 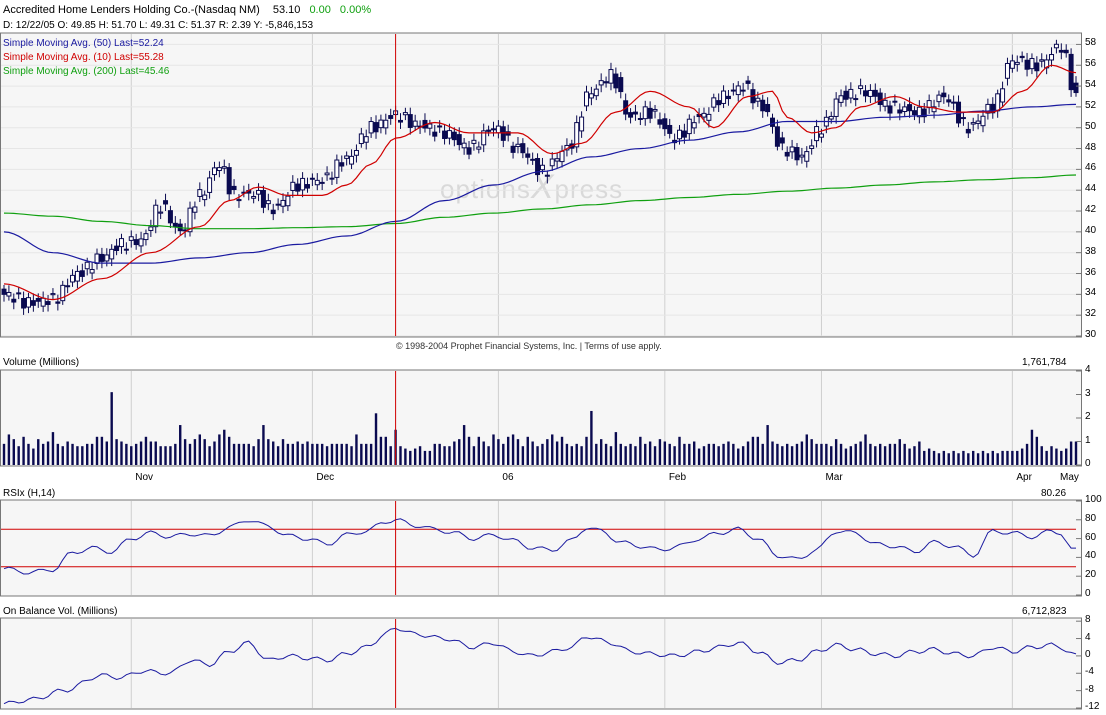 What do you see at coordinates (540, 666) in the screenshot?
I see `obv-line` at bounding box center [540, 666].